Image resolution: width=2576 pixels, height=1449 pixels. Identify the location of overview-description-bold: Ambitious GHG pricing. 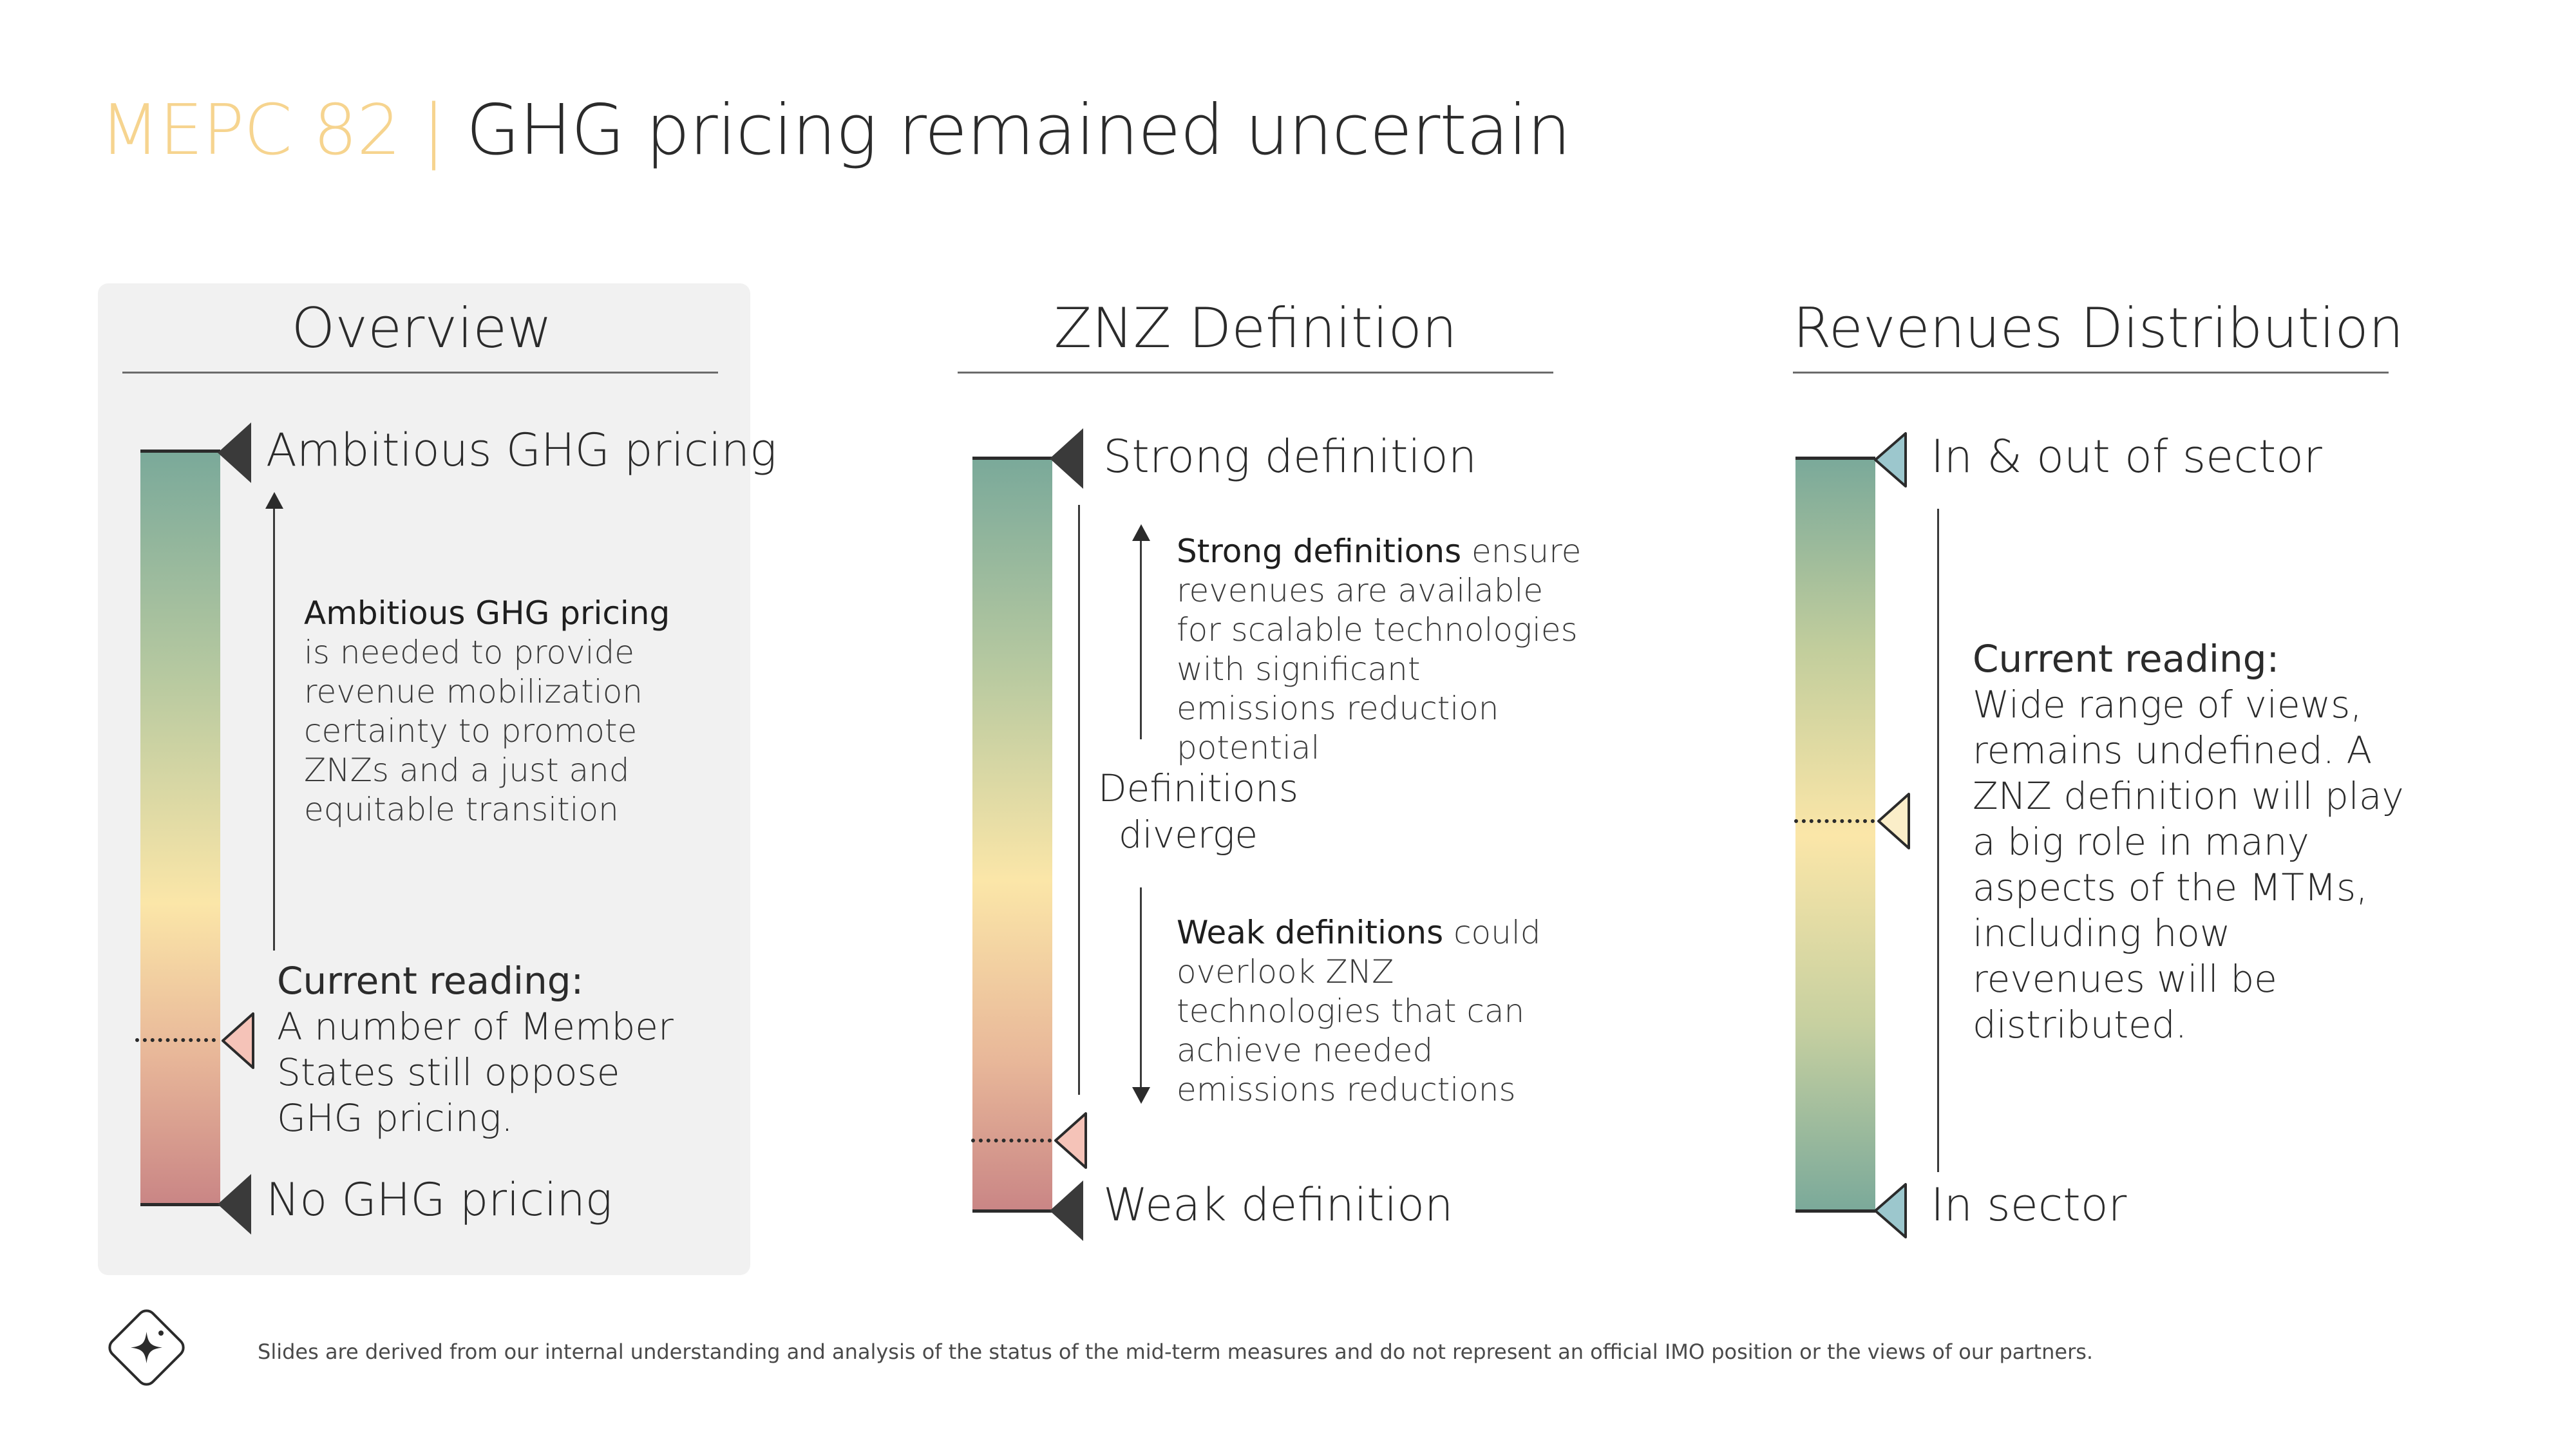
(487, 613).